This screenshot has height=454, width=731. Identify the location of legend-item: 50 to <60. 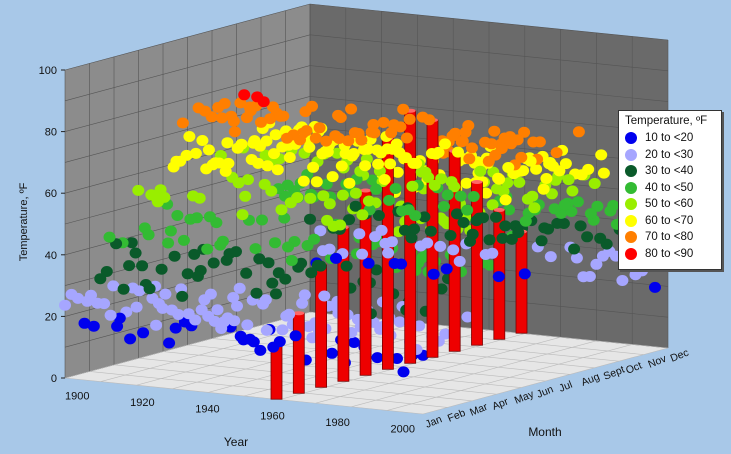
(670, 204).